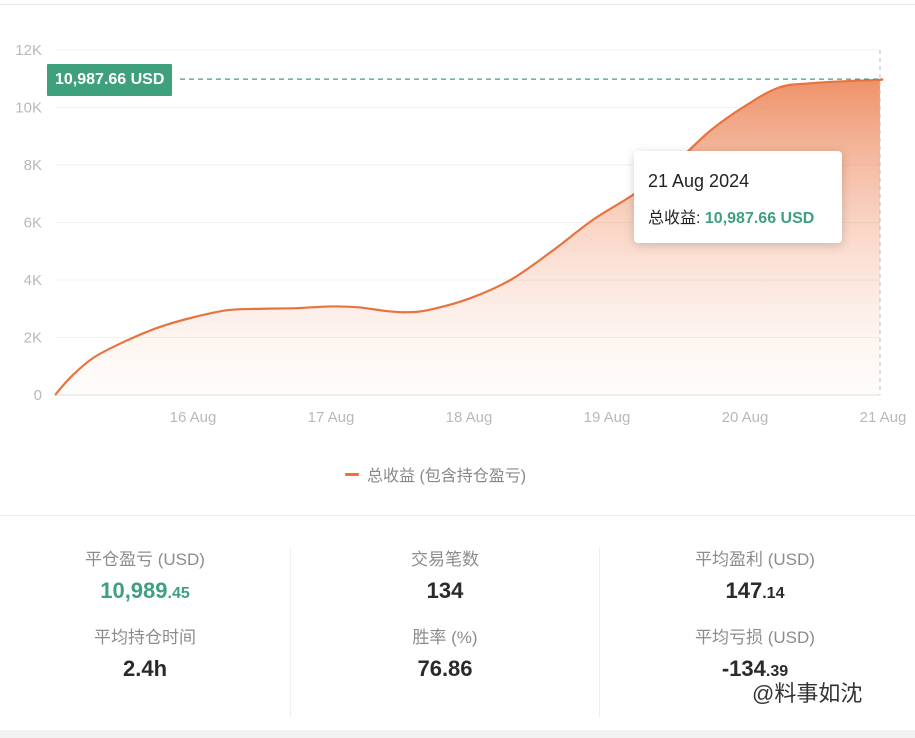  I want to click on stat-value: 10,989.45, so click(145, 592).